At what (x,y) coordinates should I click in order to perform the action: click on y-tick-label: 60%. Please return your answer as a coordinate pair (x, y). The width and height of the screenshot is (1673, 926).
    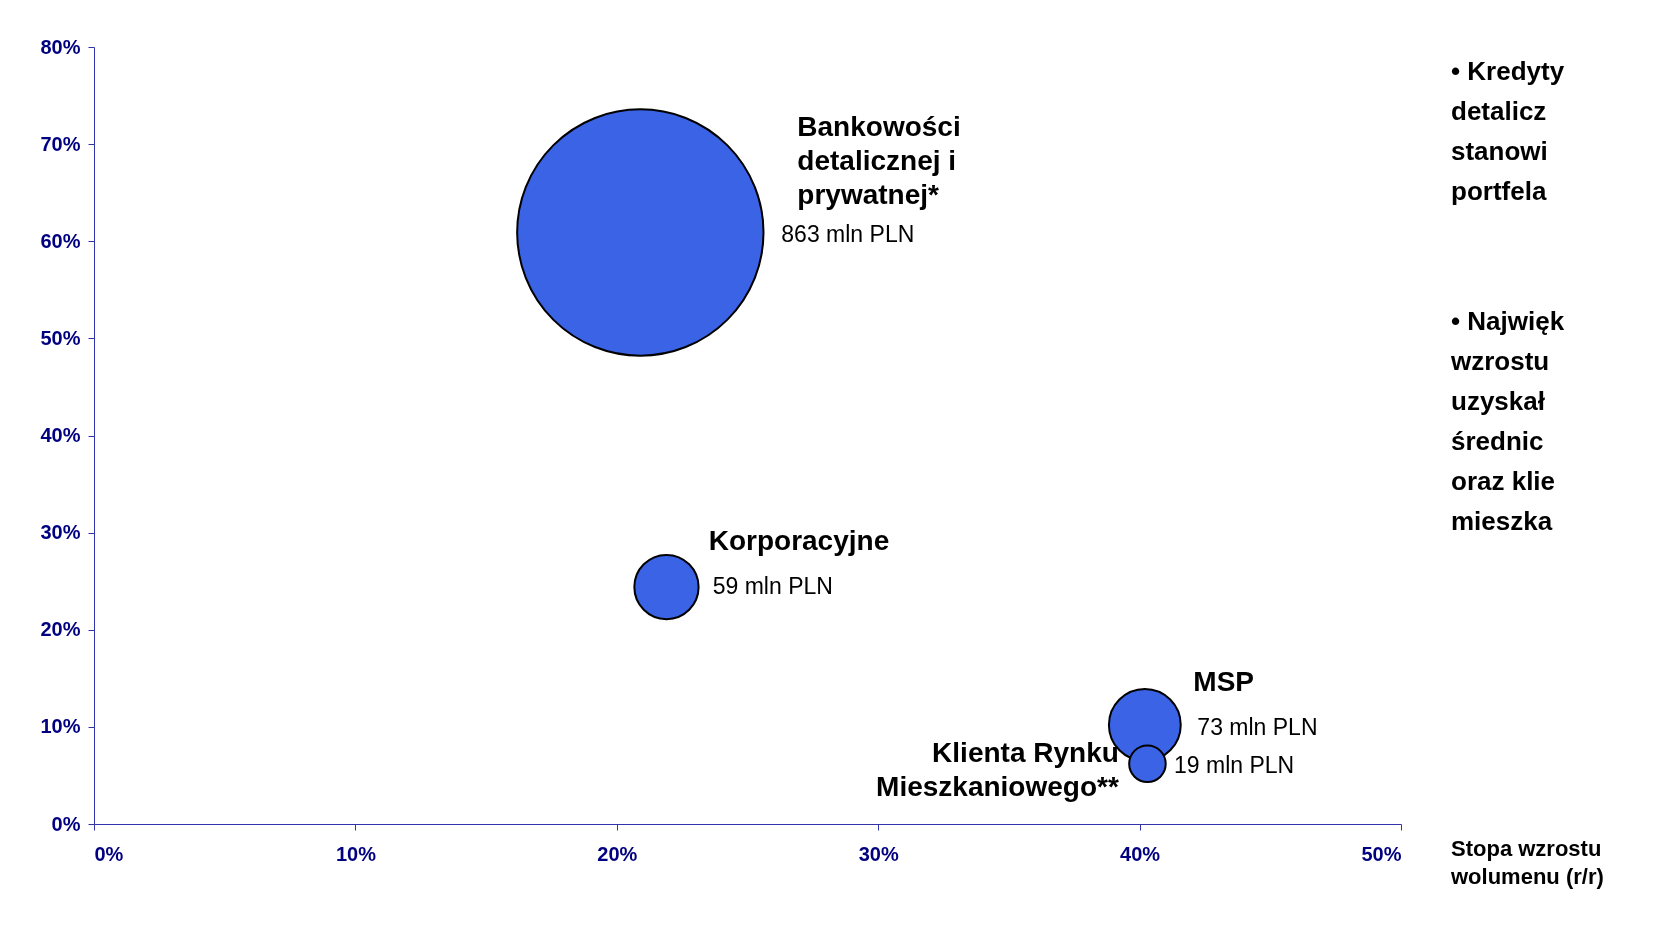
    Looking at the image, I should click on (60, 240).